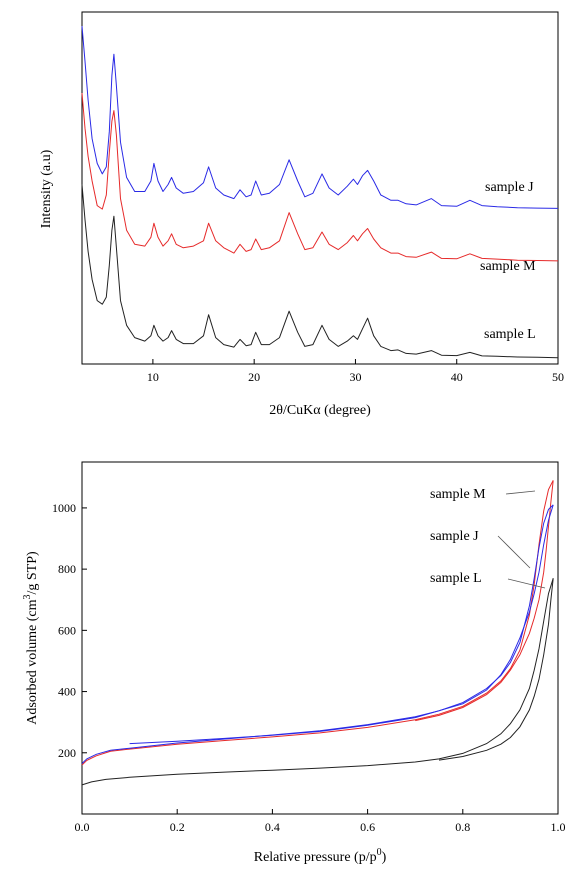 This screenshot has width=569, height=873. I want to click on xrd-x-tick-label: 30, so click(355, 377).